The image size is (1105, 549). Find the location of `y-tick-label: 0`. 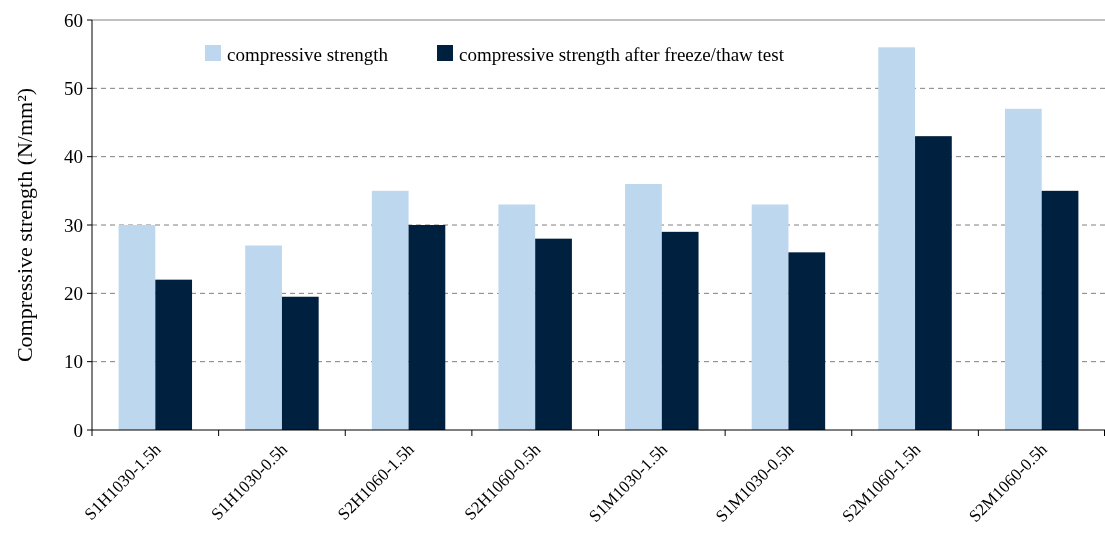

y-tick-label: 0 is located at coordinates (78, 430).